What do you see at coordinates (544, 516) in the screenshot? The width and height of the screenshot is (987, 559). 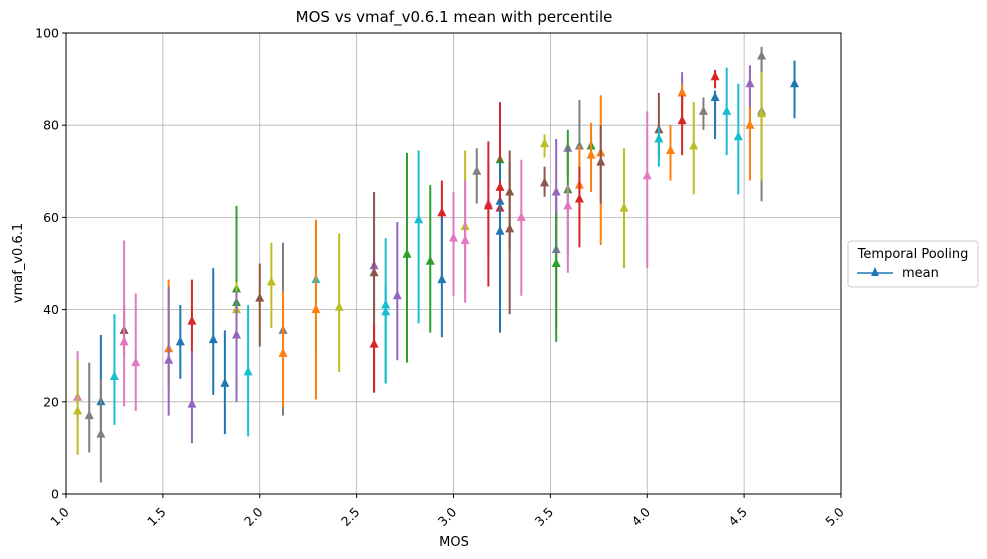 I see `x-tick-label: 3.5` at bounding box center [544, 516].